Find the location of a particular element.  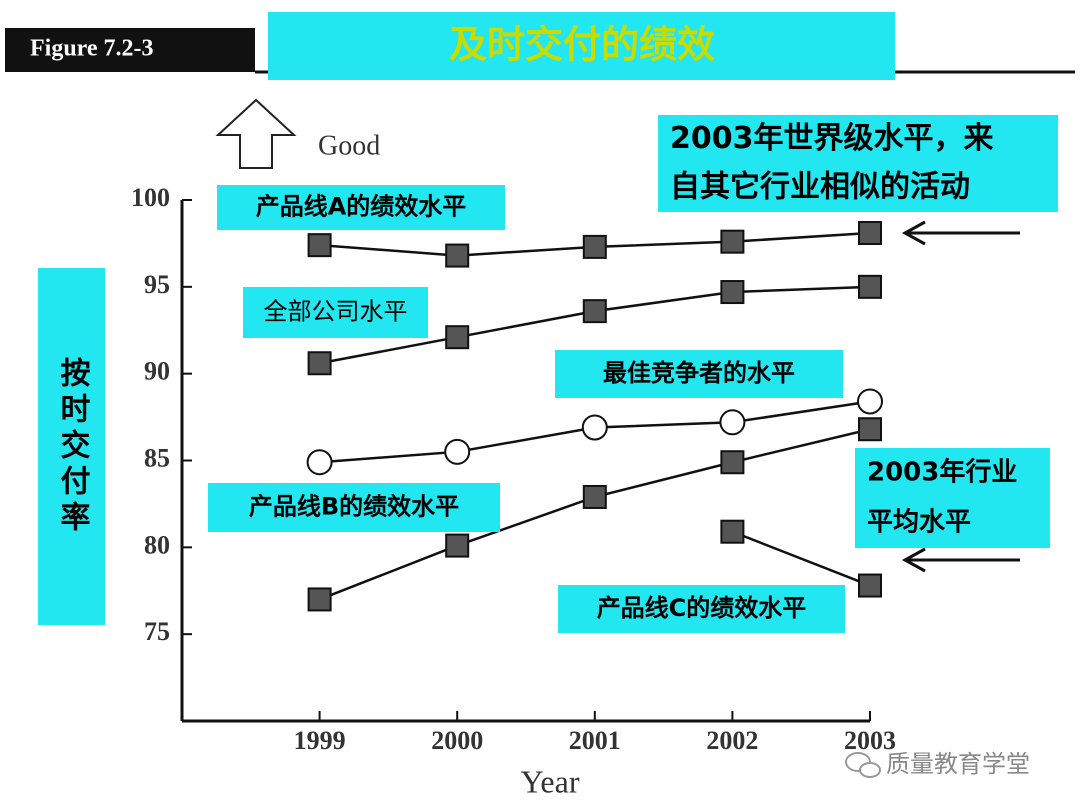

series-label: 最佳竞争者的水平 is located at coordinates (699, 373).